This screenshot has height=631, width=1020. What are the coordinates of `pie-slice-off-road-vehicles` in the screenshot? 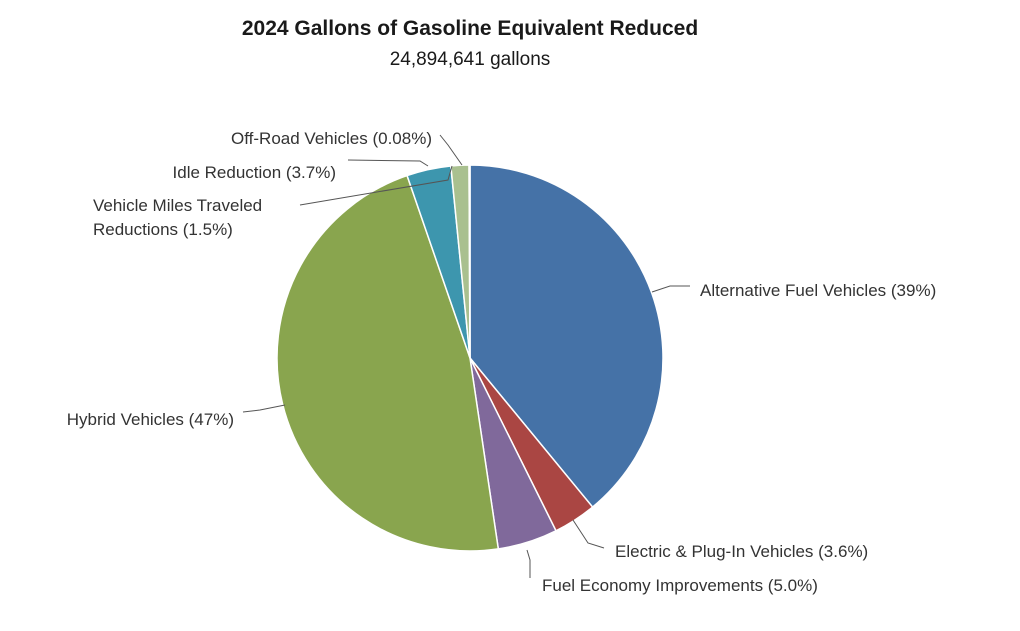 It's located at (469, 261).